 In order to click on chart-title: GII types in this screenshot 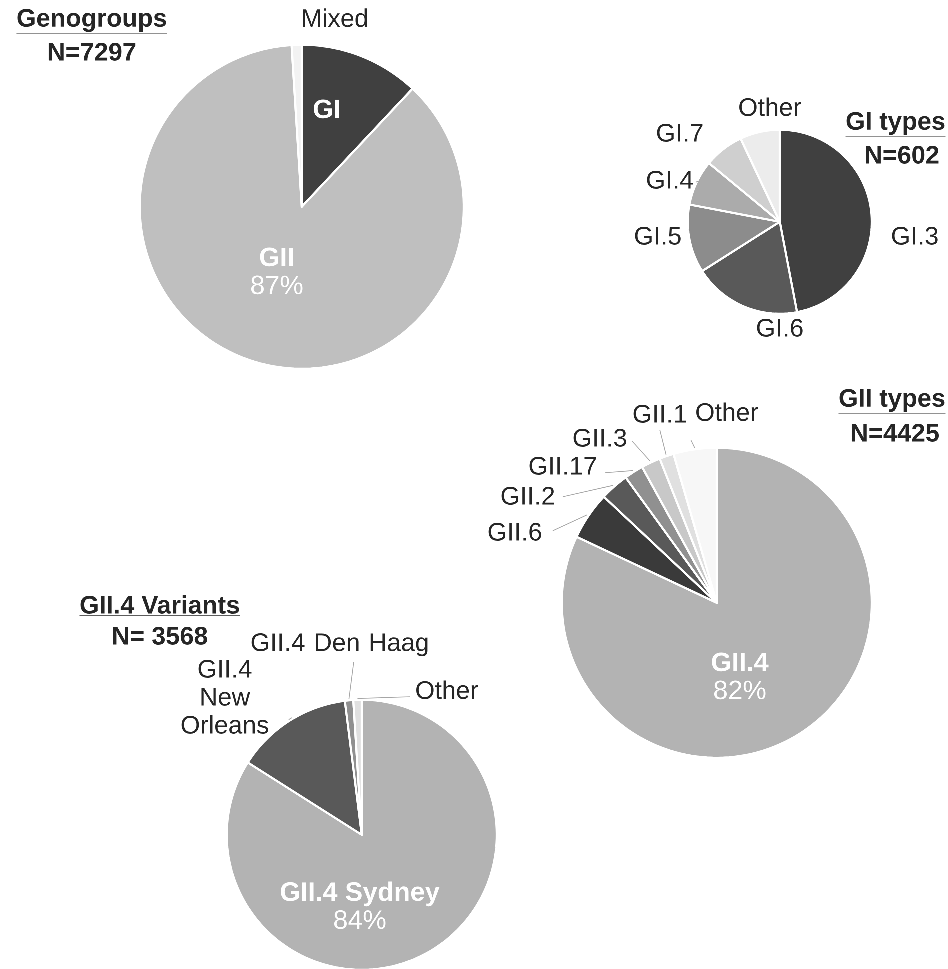, I will do `click(892, 400)`.